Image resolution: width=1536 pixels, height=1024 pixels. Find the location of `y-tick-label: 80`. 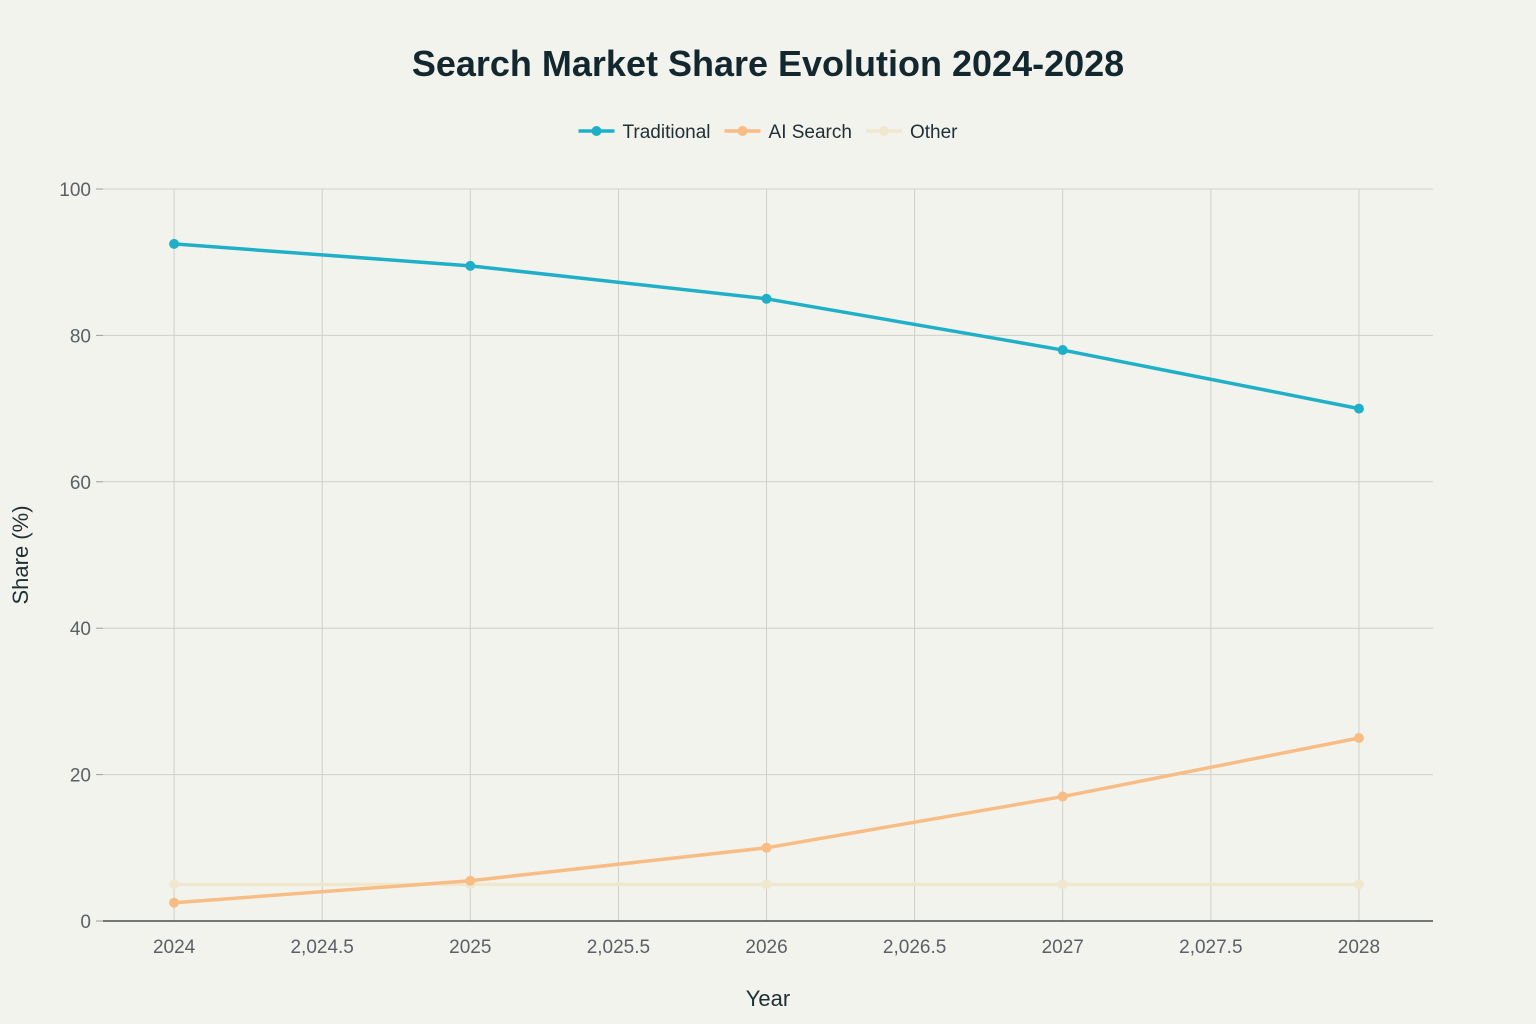

y-tick-label: 80 is located at coordinates (80, 336).